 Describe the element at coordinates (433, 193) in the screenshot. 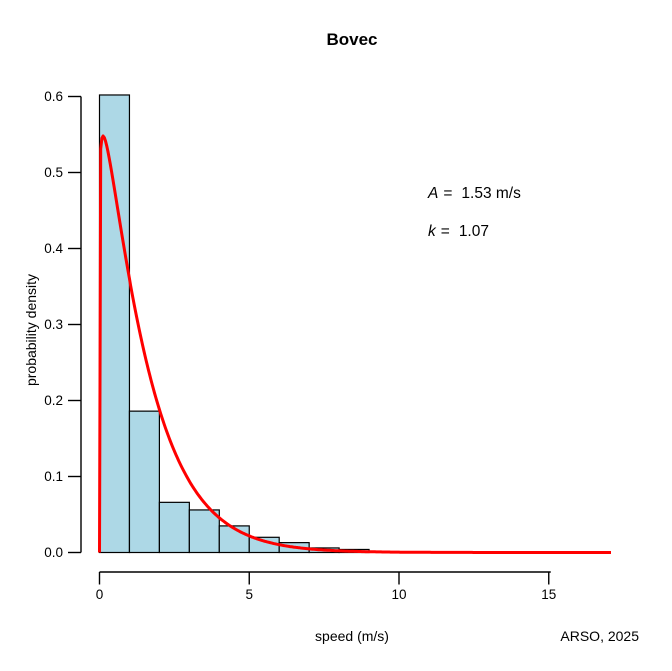

I see `param-A-symbol: A` at that location.